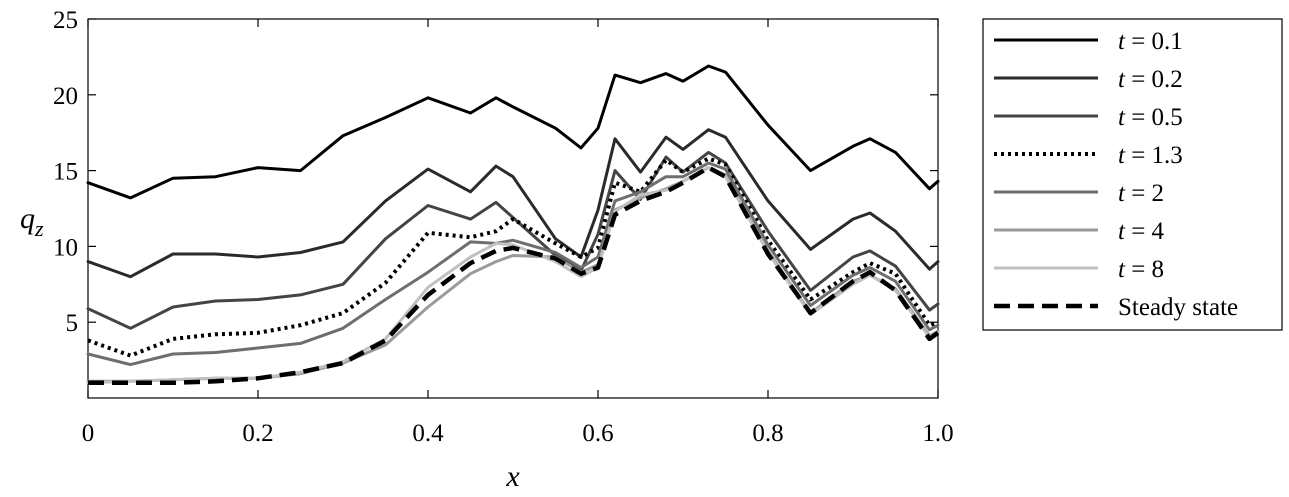  What do you see at coordinates (88, 433) in the screenshot?
I see `x-tick-label: 0` at bounding box center [88, 433].